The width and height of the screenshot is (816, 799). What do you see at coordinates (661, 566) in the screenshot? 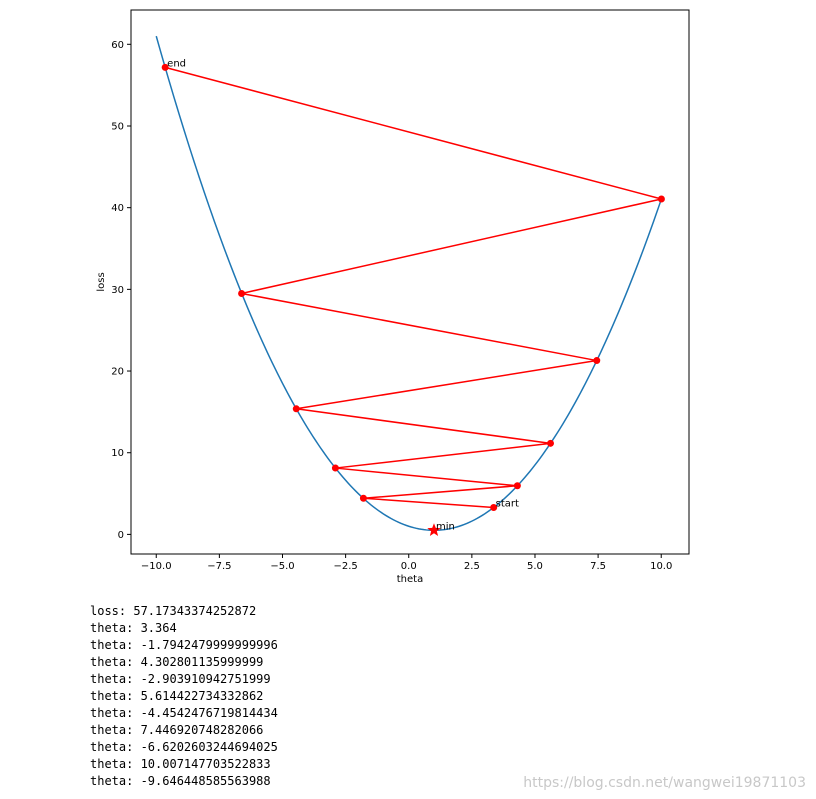
I see `x-tick-label: 10.0` at bounding box center [661, 566].